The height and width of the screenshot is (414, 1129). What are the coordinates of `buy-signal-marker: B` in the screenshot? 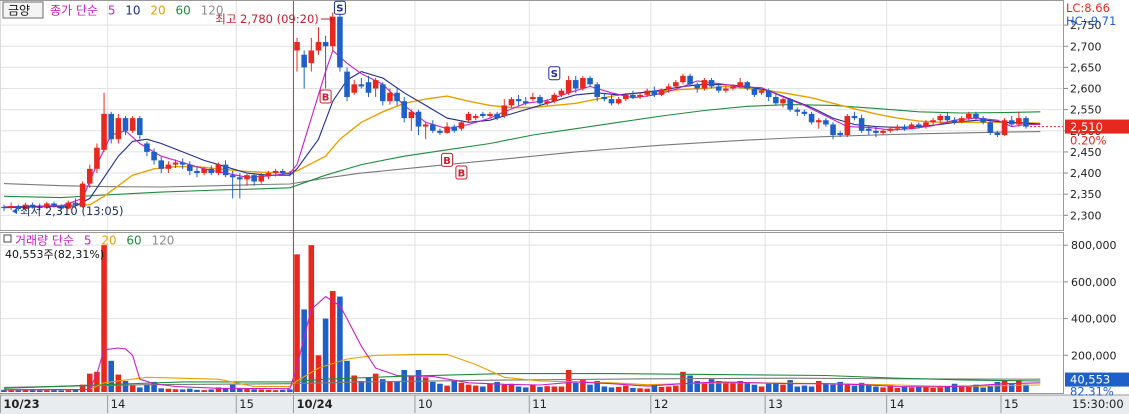 It's located at (461, 172).